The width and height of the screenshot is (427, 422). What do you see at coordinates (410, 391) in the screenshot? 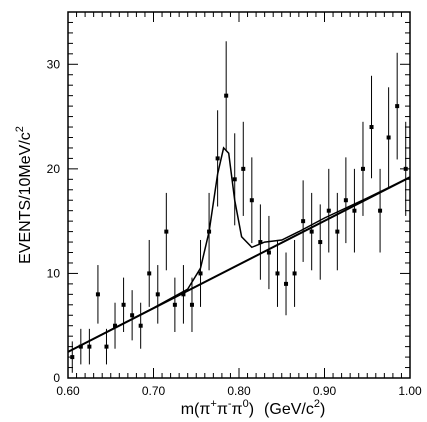
I see `x-tick-label: 1.00` at bounding box center [410, 391].